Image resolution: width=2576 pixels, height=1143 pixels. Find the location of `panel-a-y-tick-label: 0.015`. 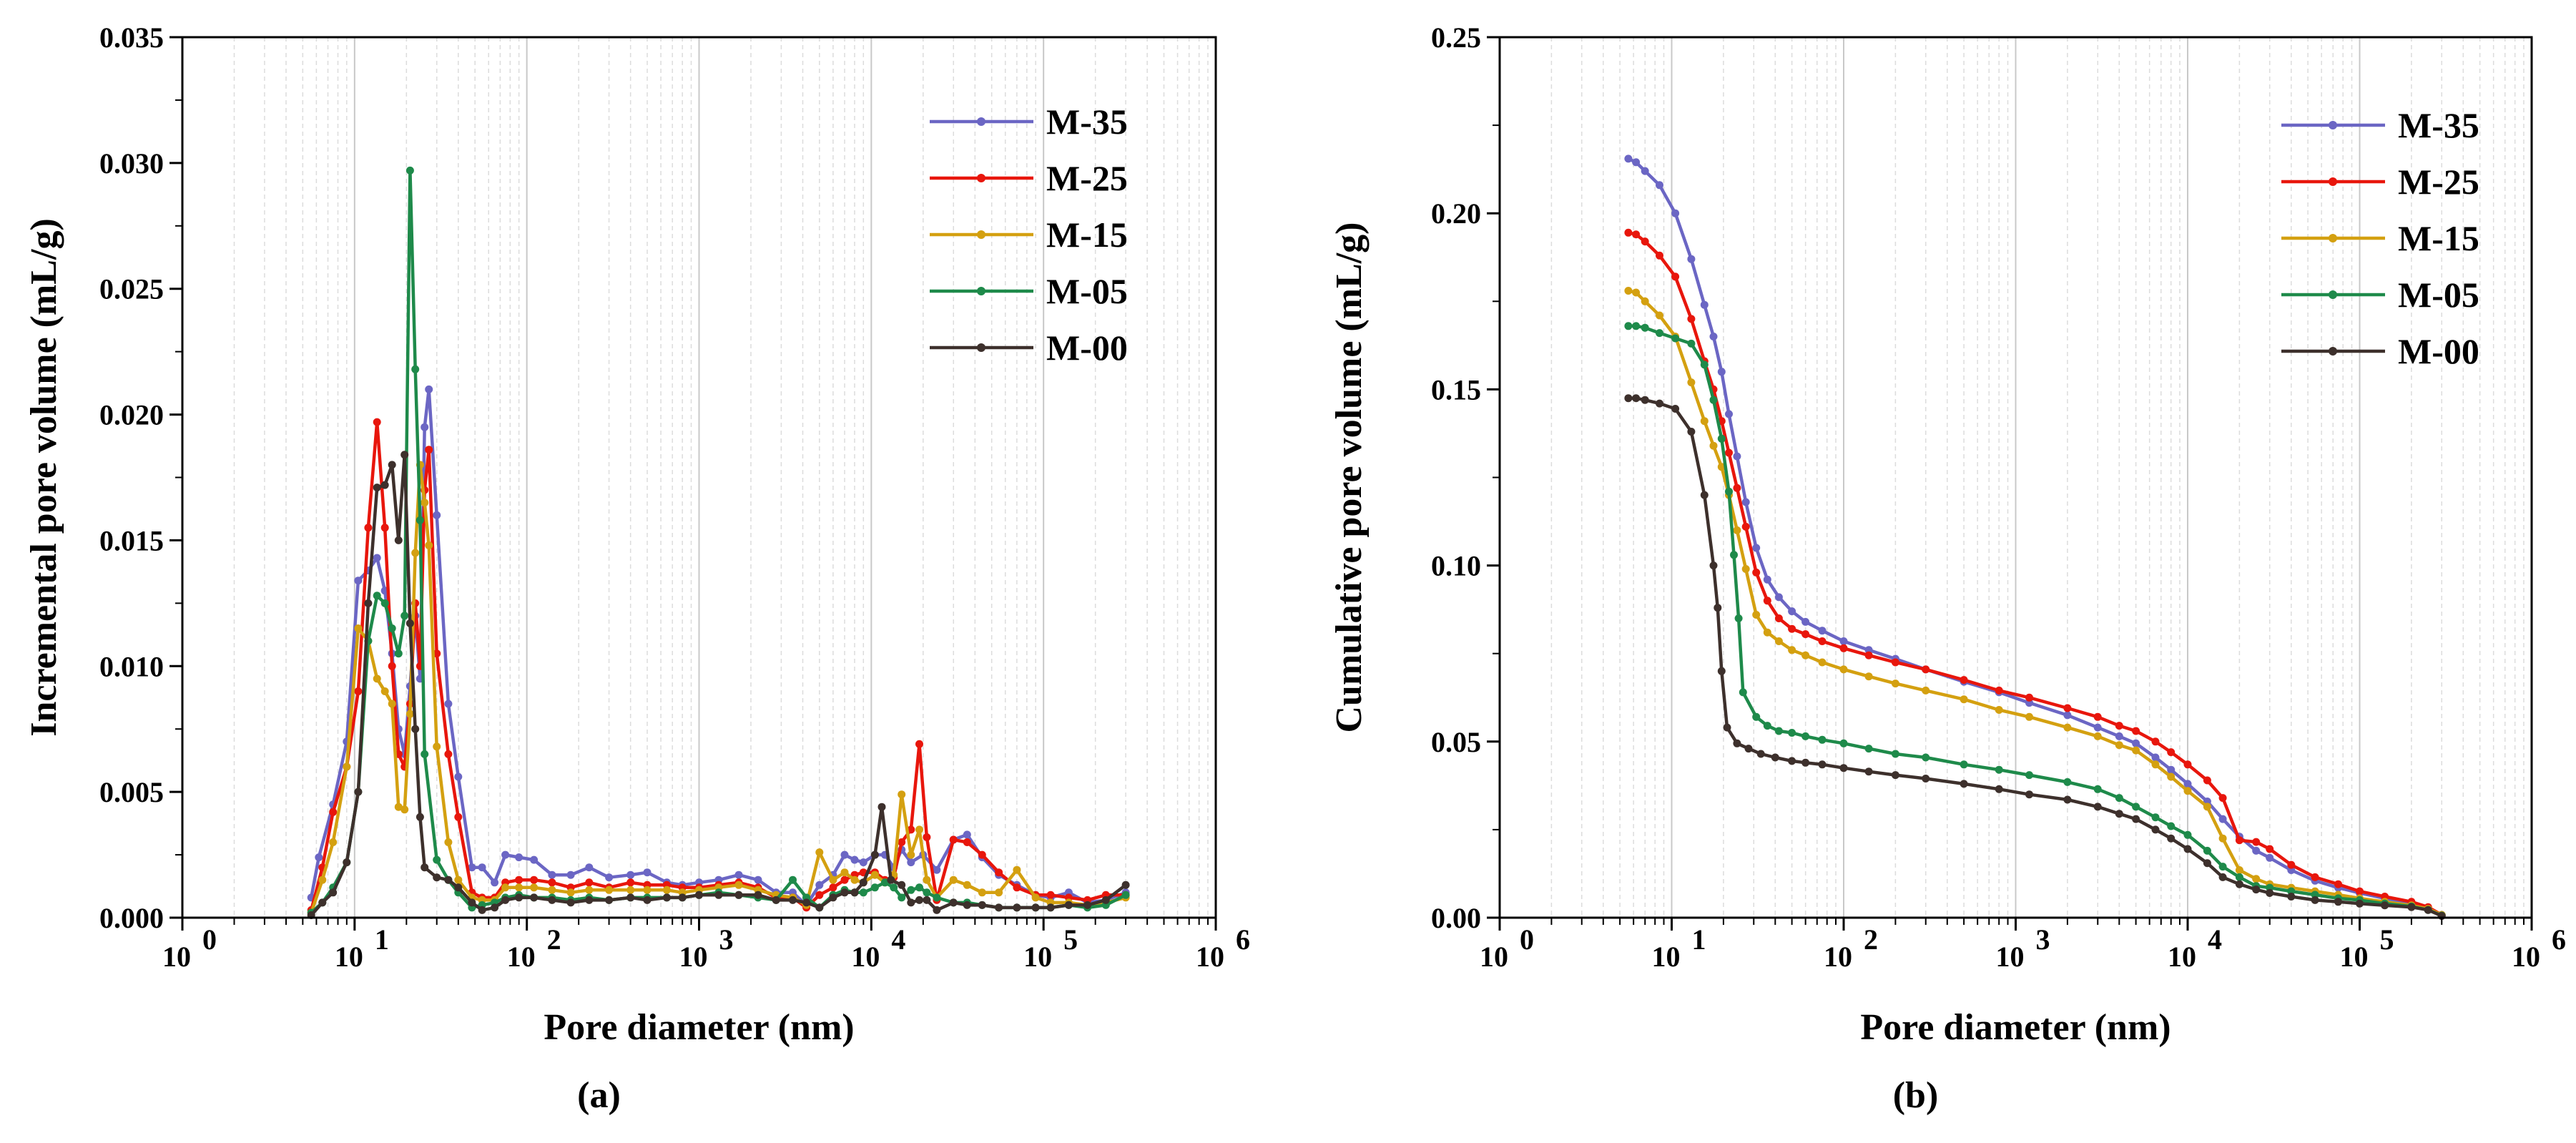

panel-a-y-tick-label: 0.015 is located at coordinates (131, 540).